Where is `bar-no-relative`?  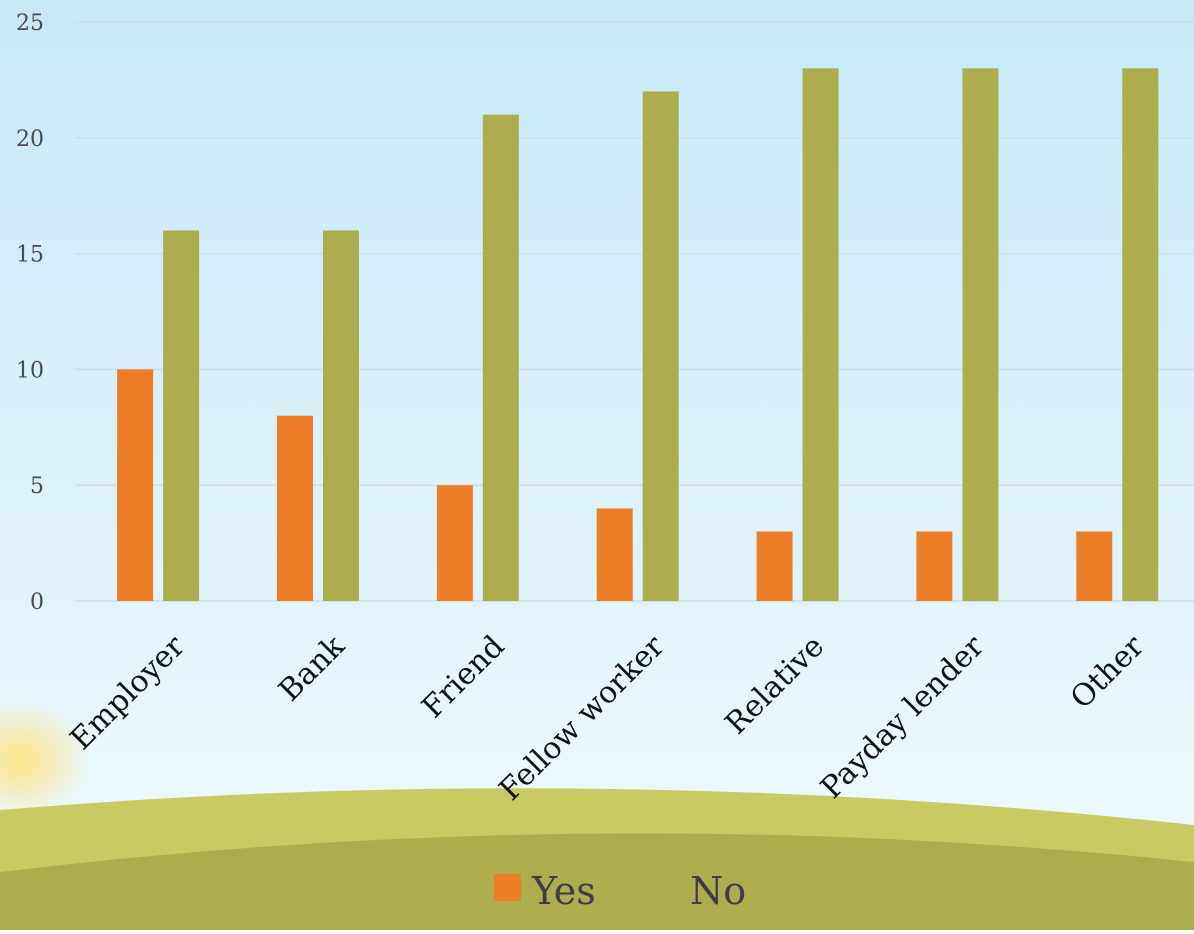 bar-no-relative is located at coordinates (820, 334).